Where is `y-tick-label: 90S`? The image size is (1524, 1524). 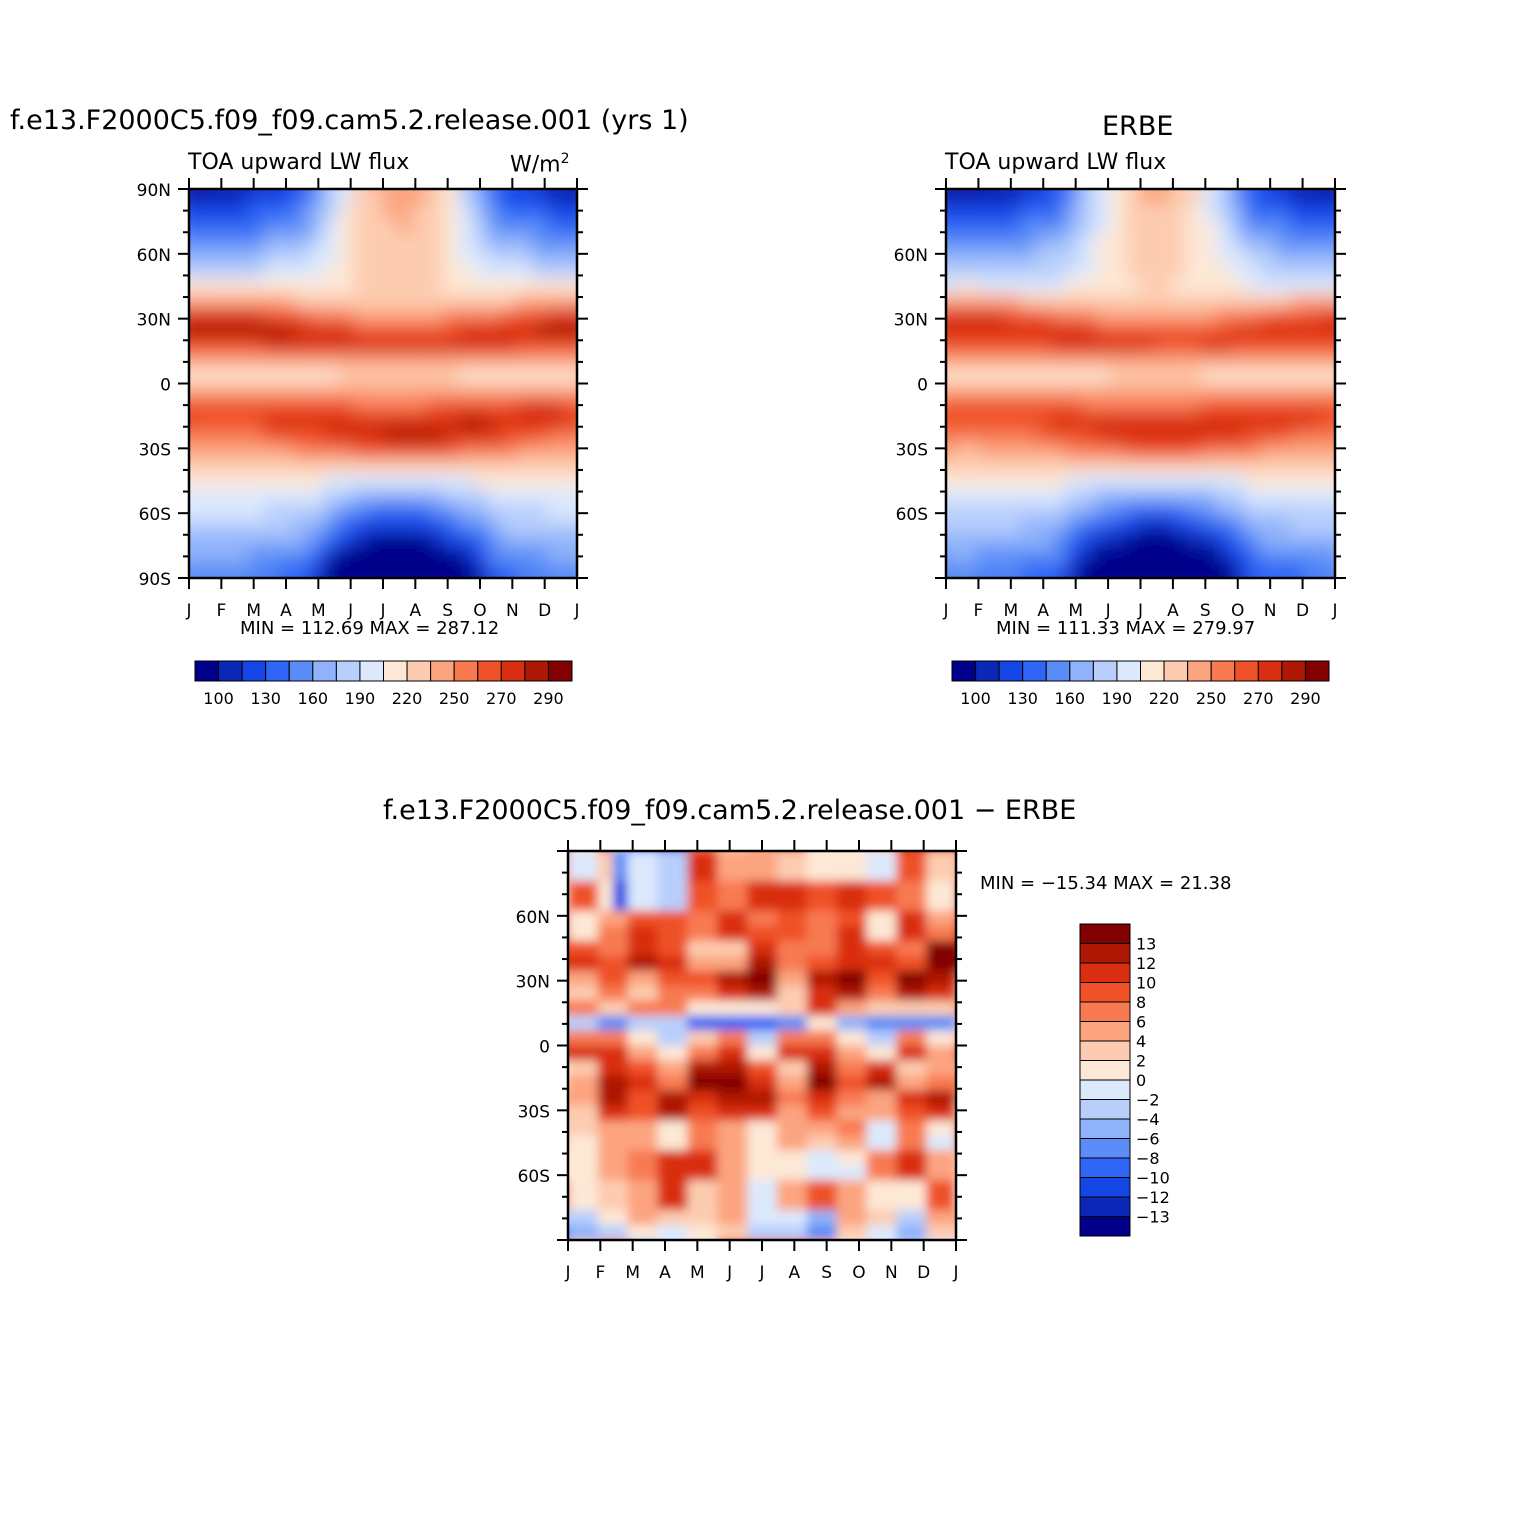 y-tick-label: 90S is located at coordinates (155, 580).